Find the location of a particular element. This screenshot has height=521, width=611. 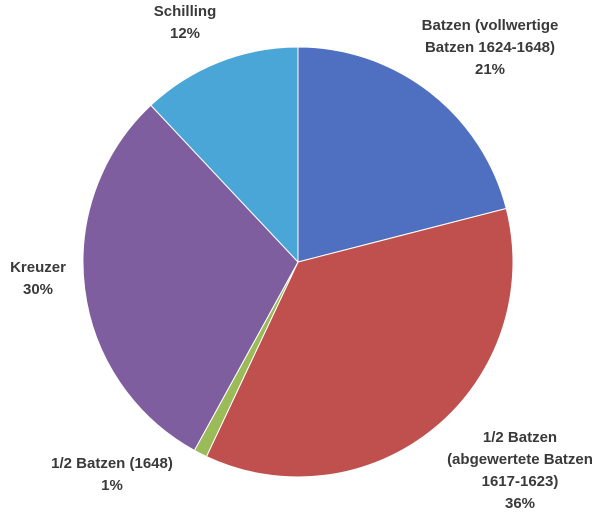

label-line: 1/2 Batzen (1648) is located at coordinates (112, 463).